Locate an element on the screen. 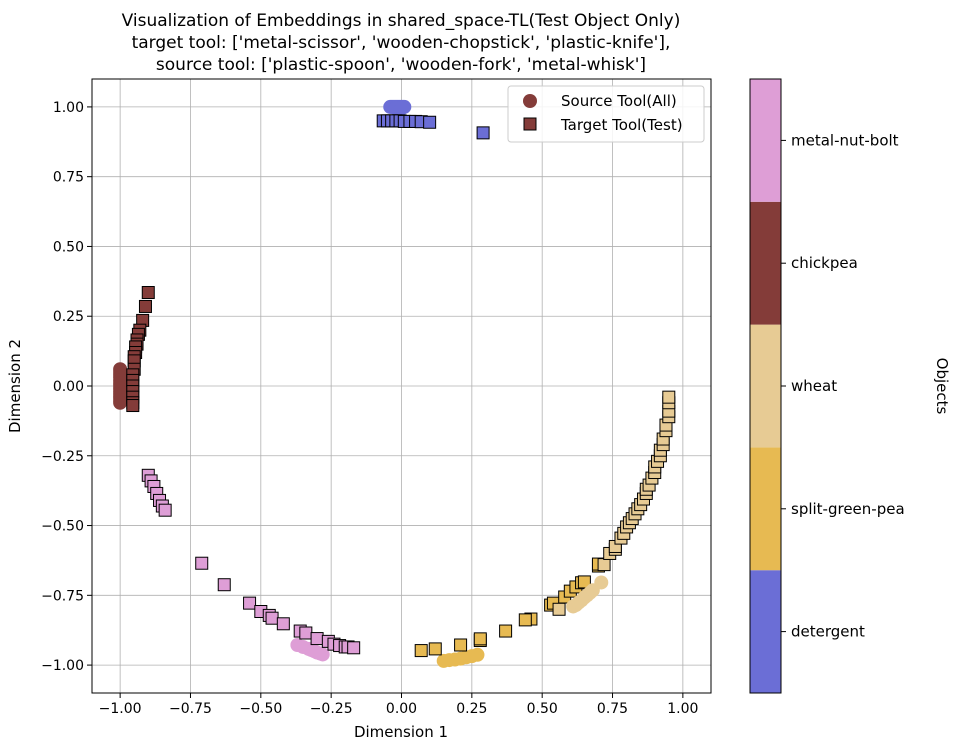  legend-marker-source is located at coordinates (530, 101).